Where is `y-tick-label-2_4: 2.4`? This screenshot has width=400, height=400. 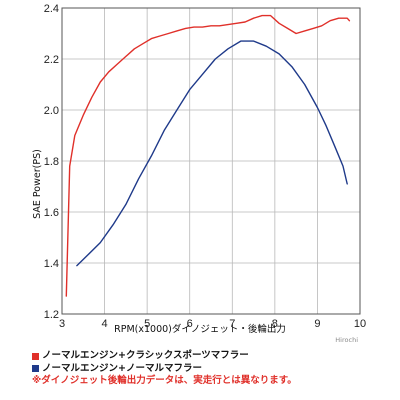 y-tick-label-2_4: 2.4 is located at coordinates (51, 9).